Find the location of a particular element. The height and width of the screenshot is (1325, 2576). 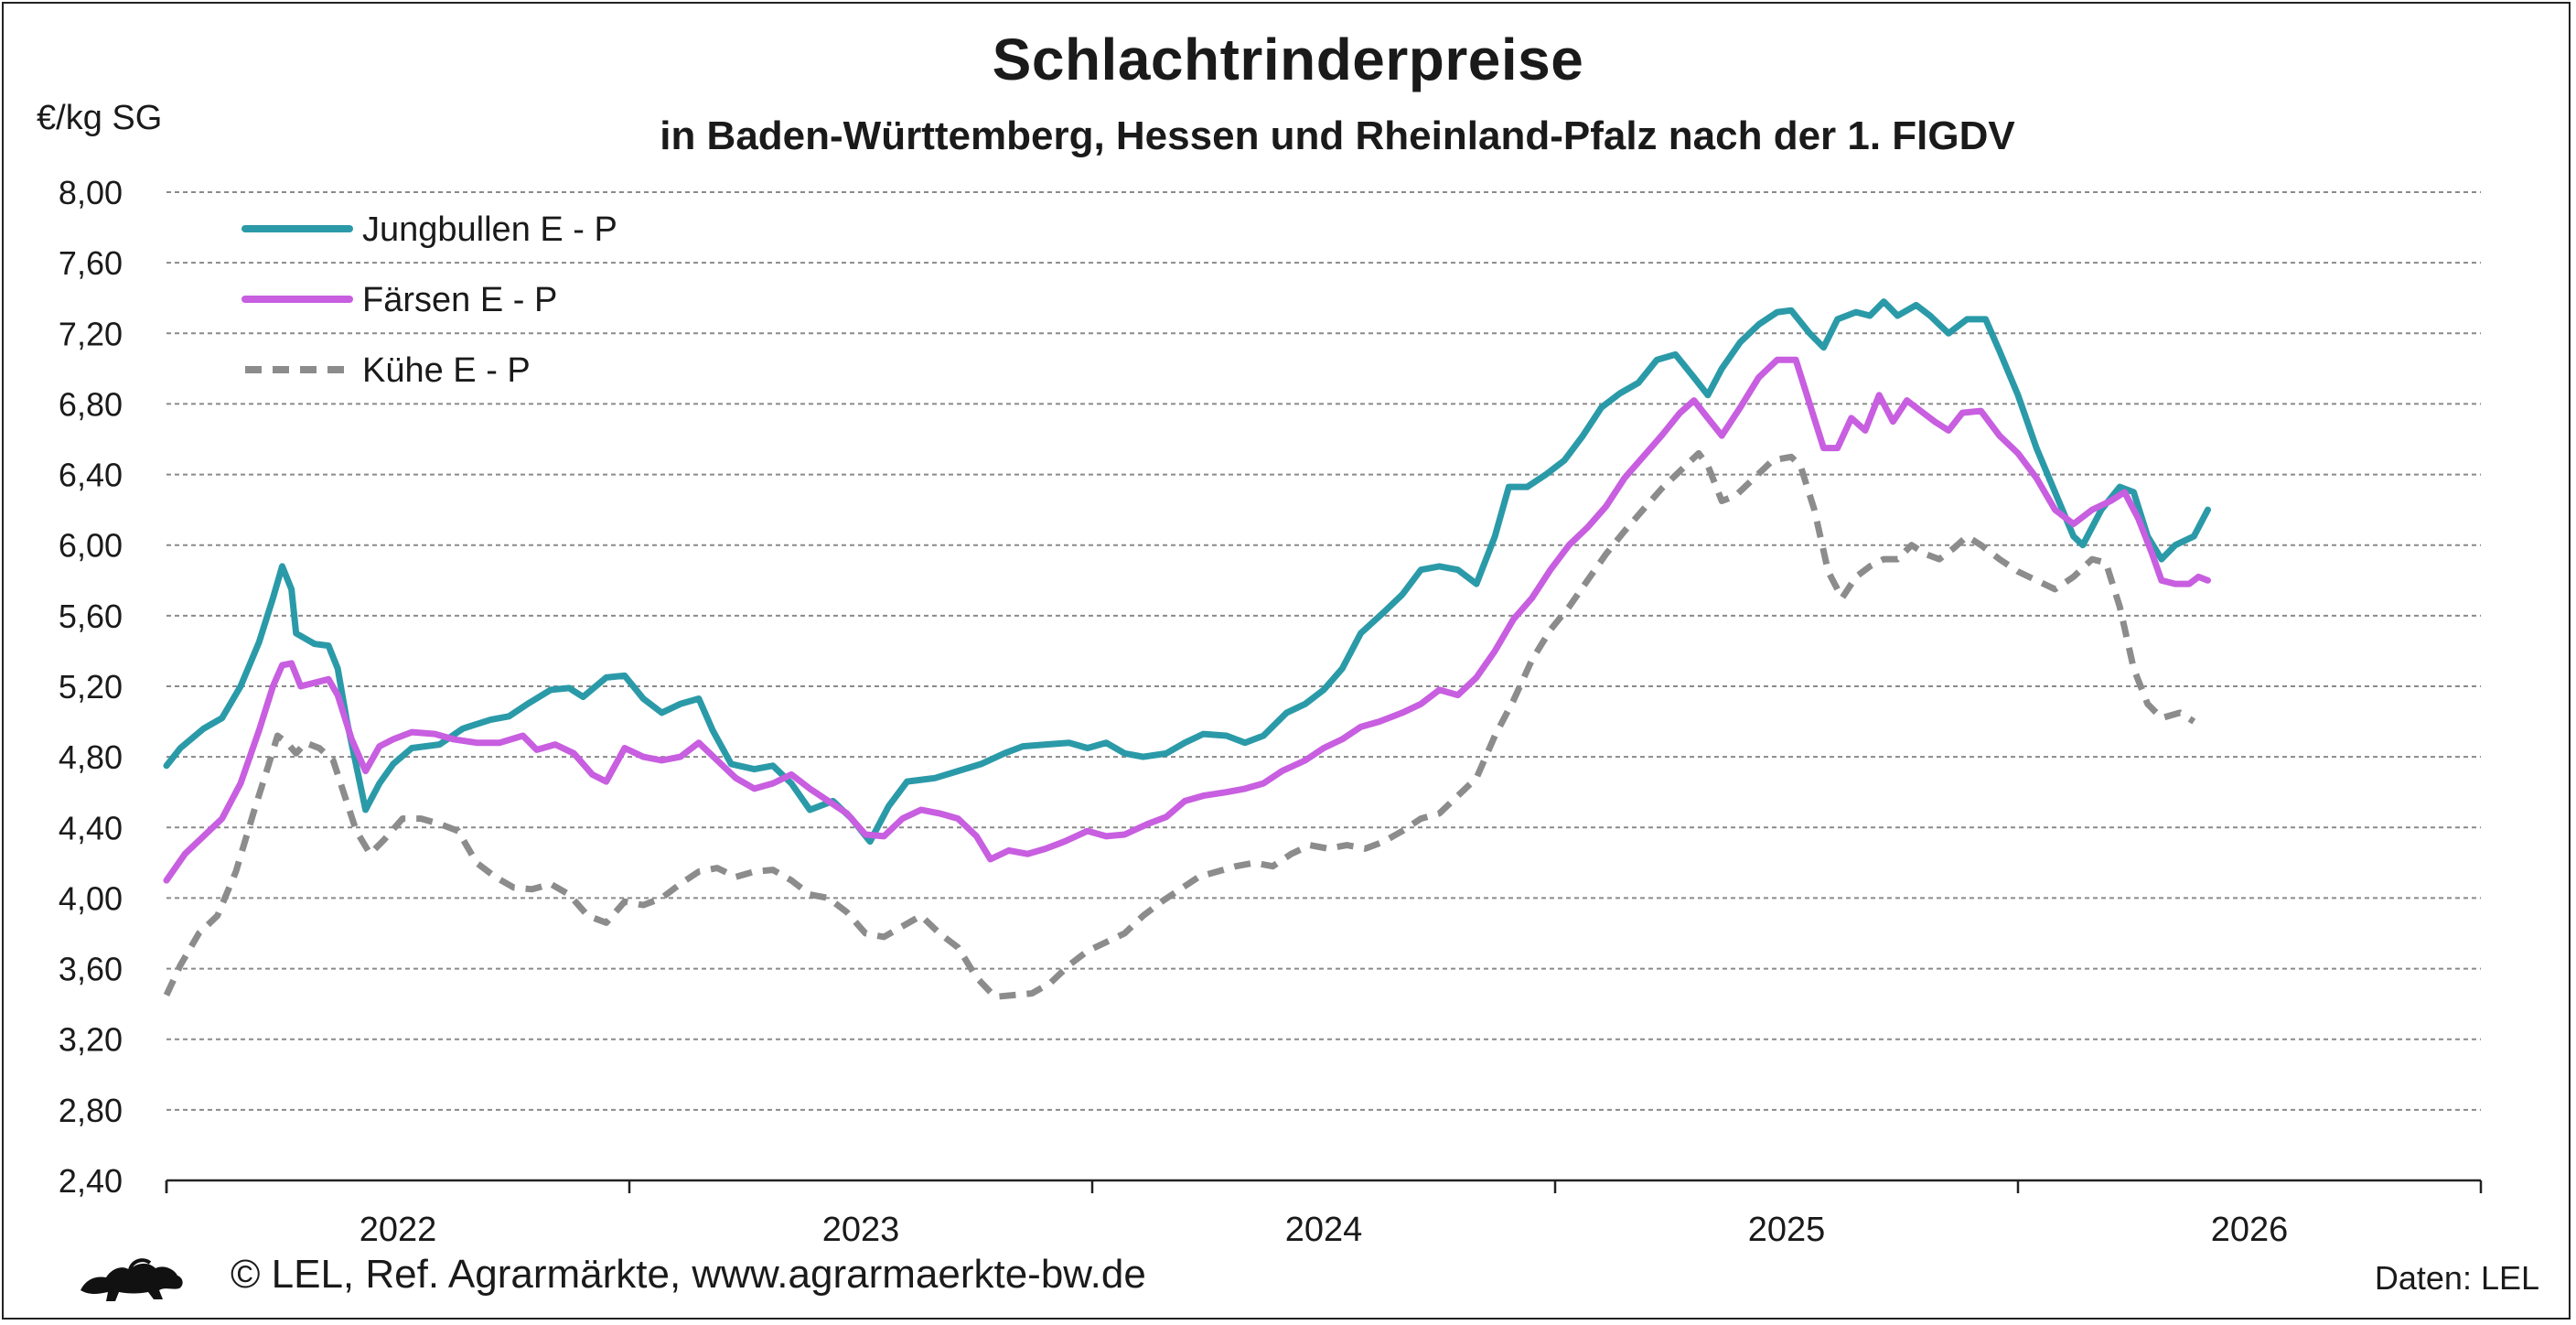

y-tick-label: 6,40 is located at coordinates (91, 476).